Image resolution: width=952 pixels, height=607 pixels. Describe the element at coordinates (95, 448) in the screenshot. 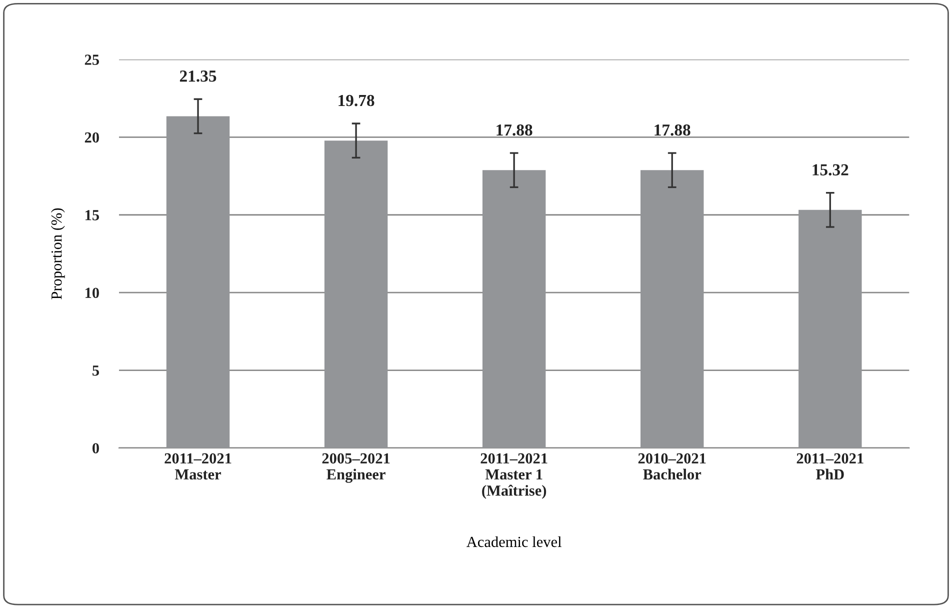

I see `y-tick-label: 0` at that location.